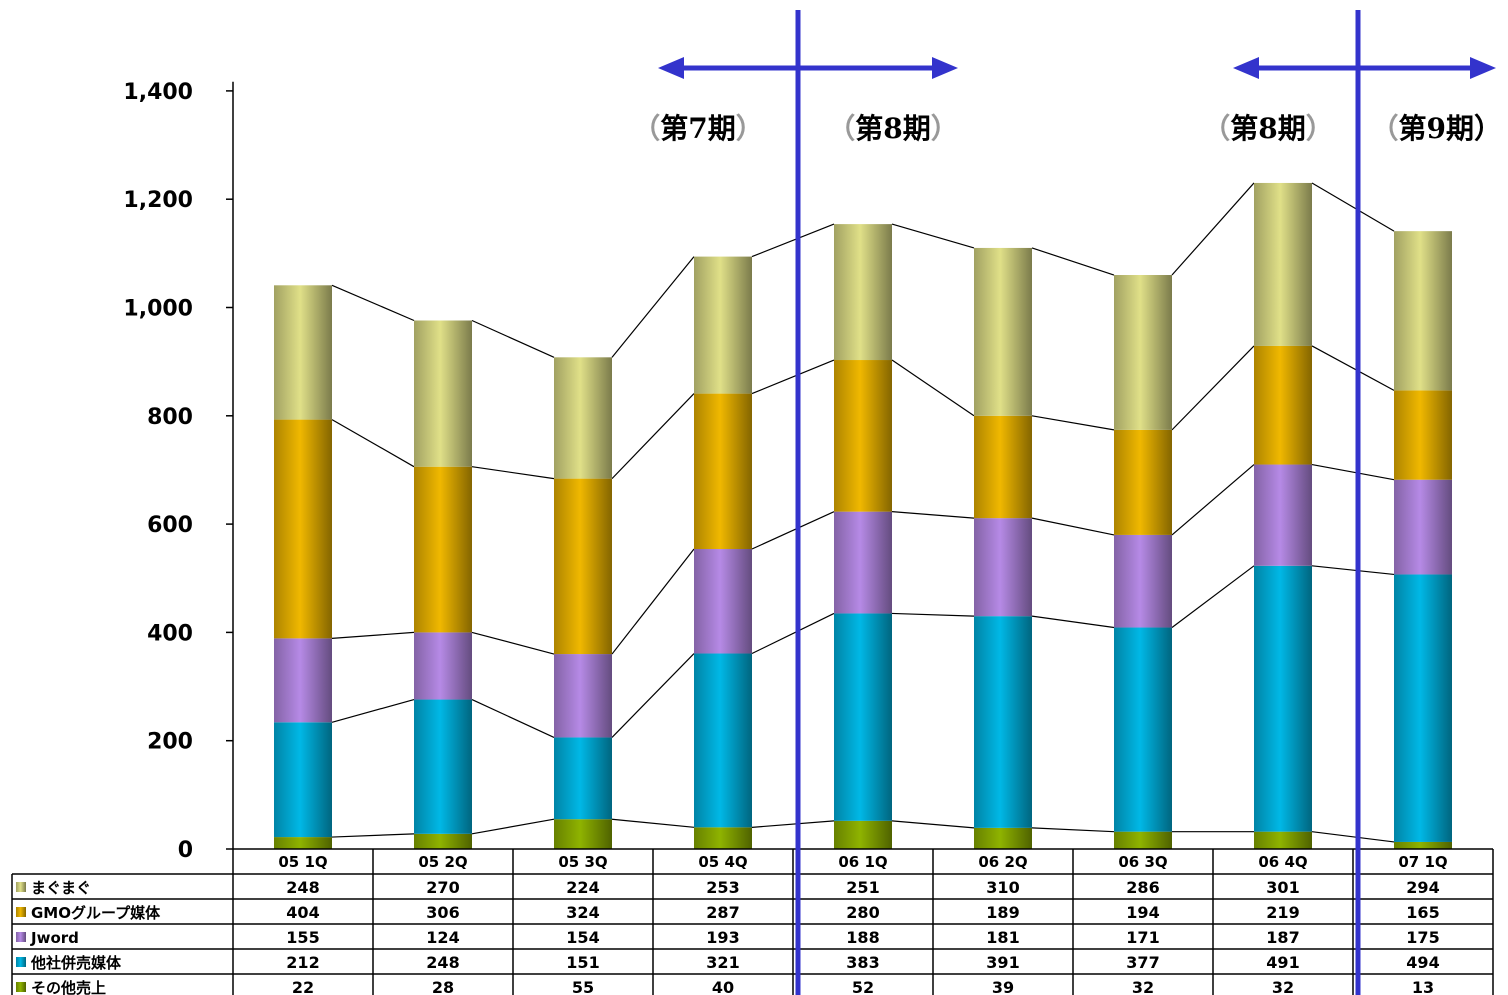  I want to click on data-label-jword: 193, so click(722, 937).